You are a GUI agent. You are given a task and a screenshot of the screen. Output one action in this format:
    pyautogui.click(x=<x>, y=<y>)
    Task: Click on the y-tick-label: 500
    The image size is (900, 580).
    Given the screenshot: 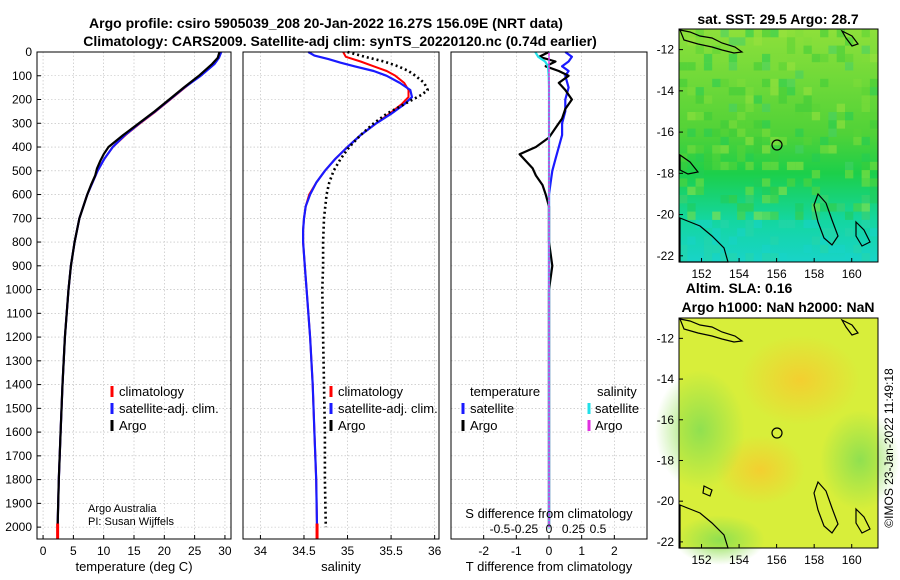 What is the action you would take?
    pyautogui.click(x=22, y=171)
    